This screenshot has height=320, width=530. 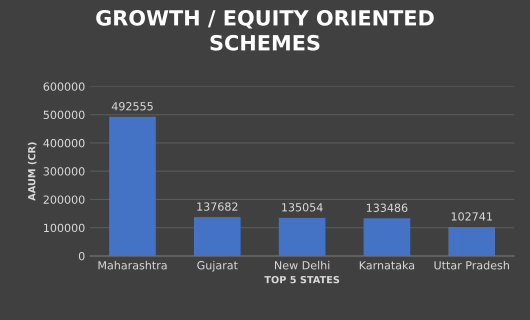 What do you see at coordinates (302, 280) in the screenshot?
I see `x-axis-title: TOP 5 STATES` at bounding box center [302, 280].